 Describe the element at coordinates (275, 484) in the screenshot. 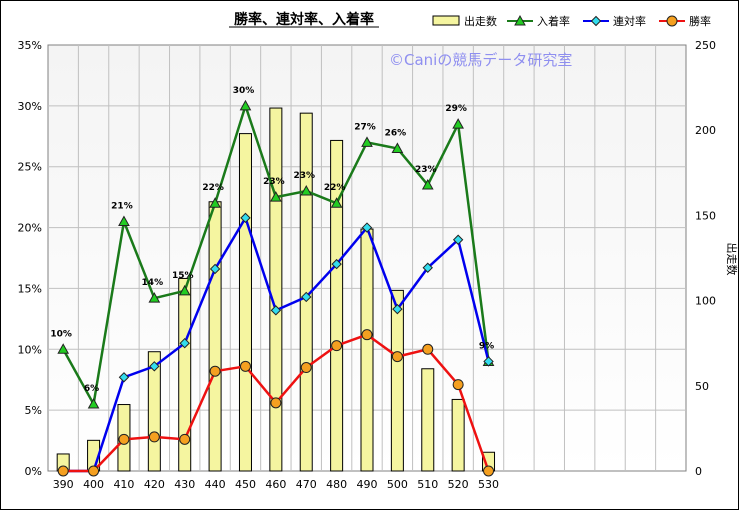

I see `x-tick-label: 460` at that location.